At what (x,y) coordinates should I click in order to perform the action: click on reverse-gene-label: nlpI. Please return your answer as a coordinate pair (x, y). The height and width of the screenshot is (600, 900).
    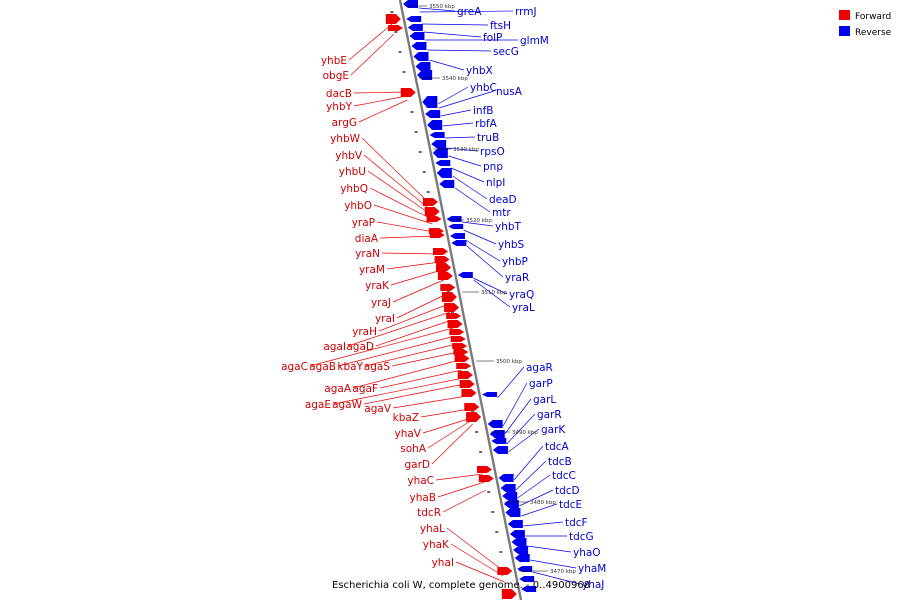
    Looking at the image, I should click on (495, 183).